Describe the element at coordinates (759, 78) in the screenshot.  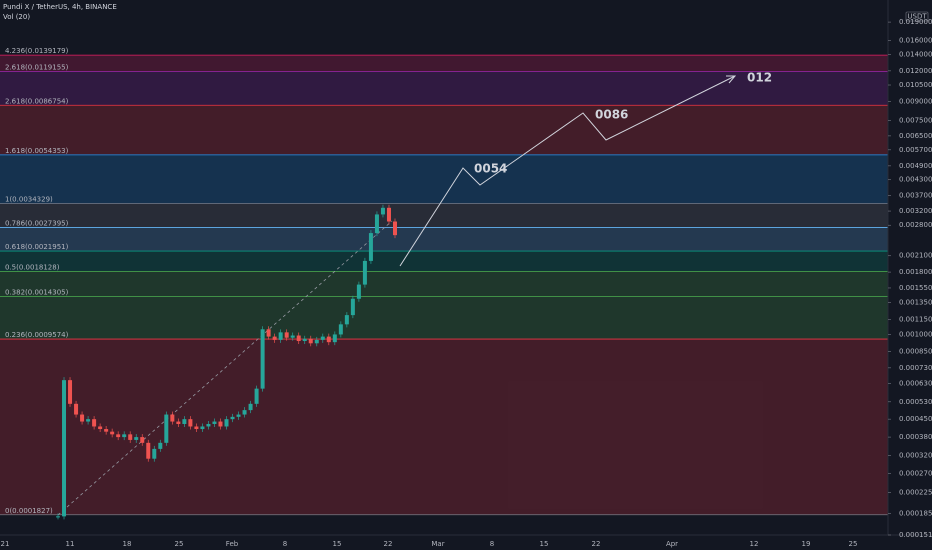
I see `annotation: 012` at that location.